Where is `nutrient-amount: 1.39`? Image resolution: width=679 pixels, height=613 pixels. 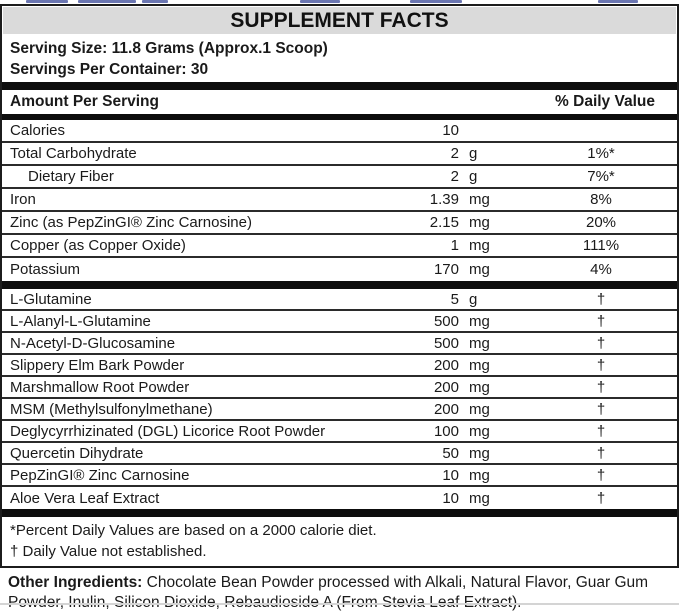 nutrient-amount: 1.39 is located at coordinates (444, 199).